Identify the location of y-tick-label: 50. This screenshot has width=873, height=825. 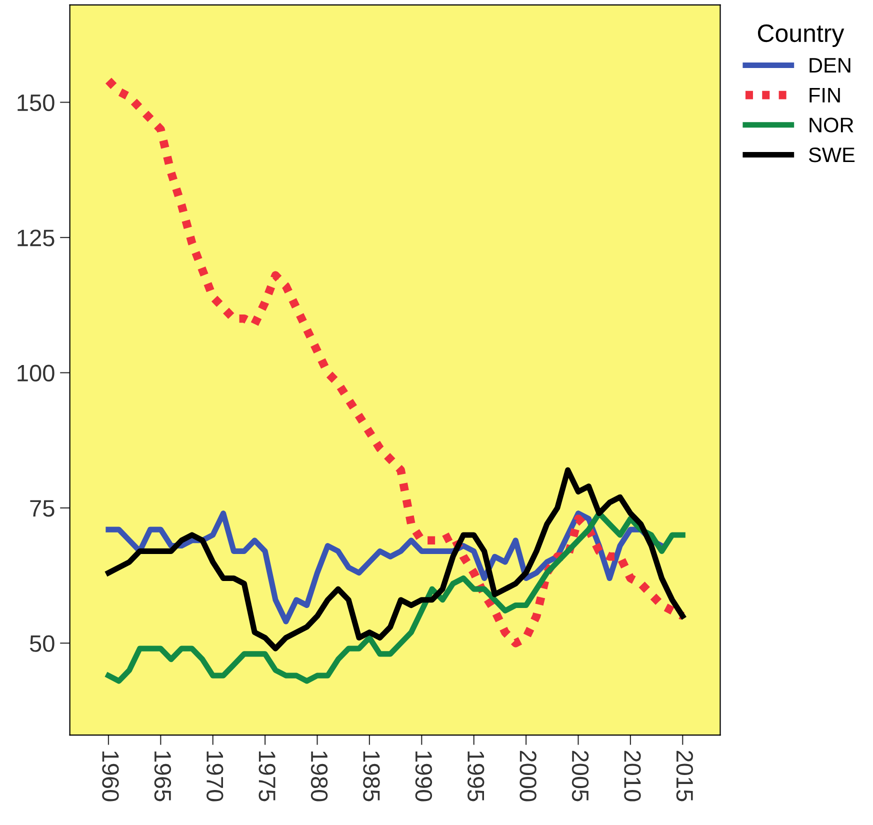
(42, 643).